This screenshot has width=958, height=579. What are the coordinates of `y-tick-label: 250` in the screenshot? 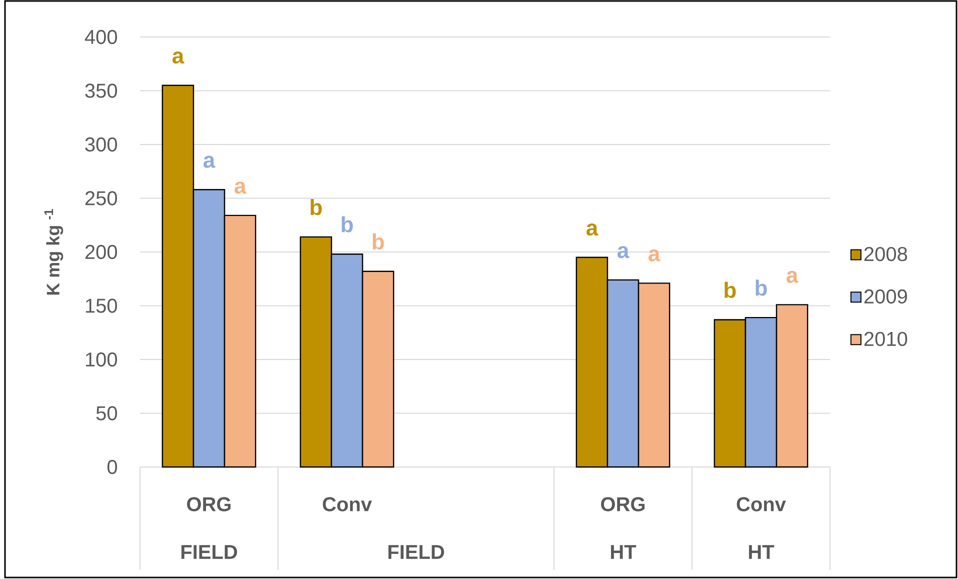 It's located at (101, 198).